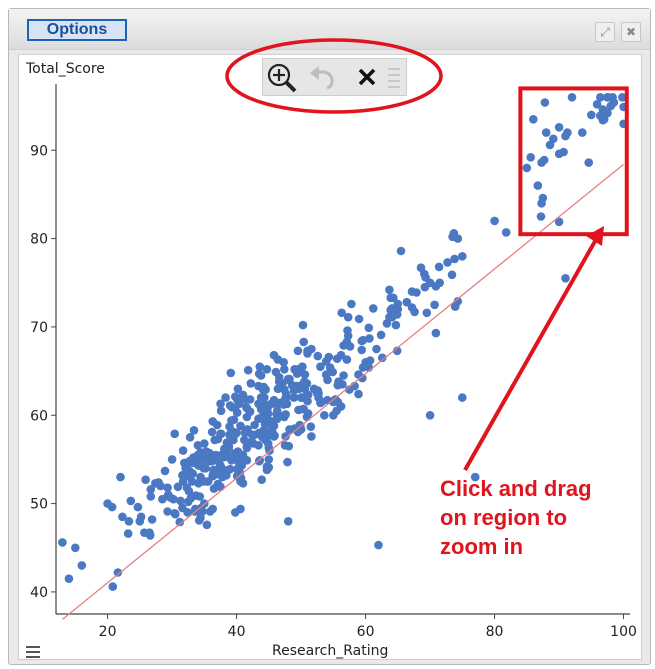 This screenshot has height=669, width=655. Describe the element at coordinates (366, 632) in the screenshot. I see `x-tick-label: 60` at that location.